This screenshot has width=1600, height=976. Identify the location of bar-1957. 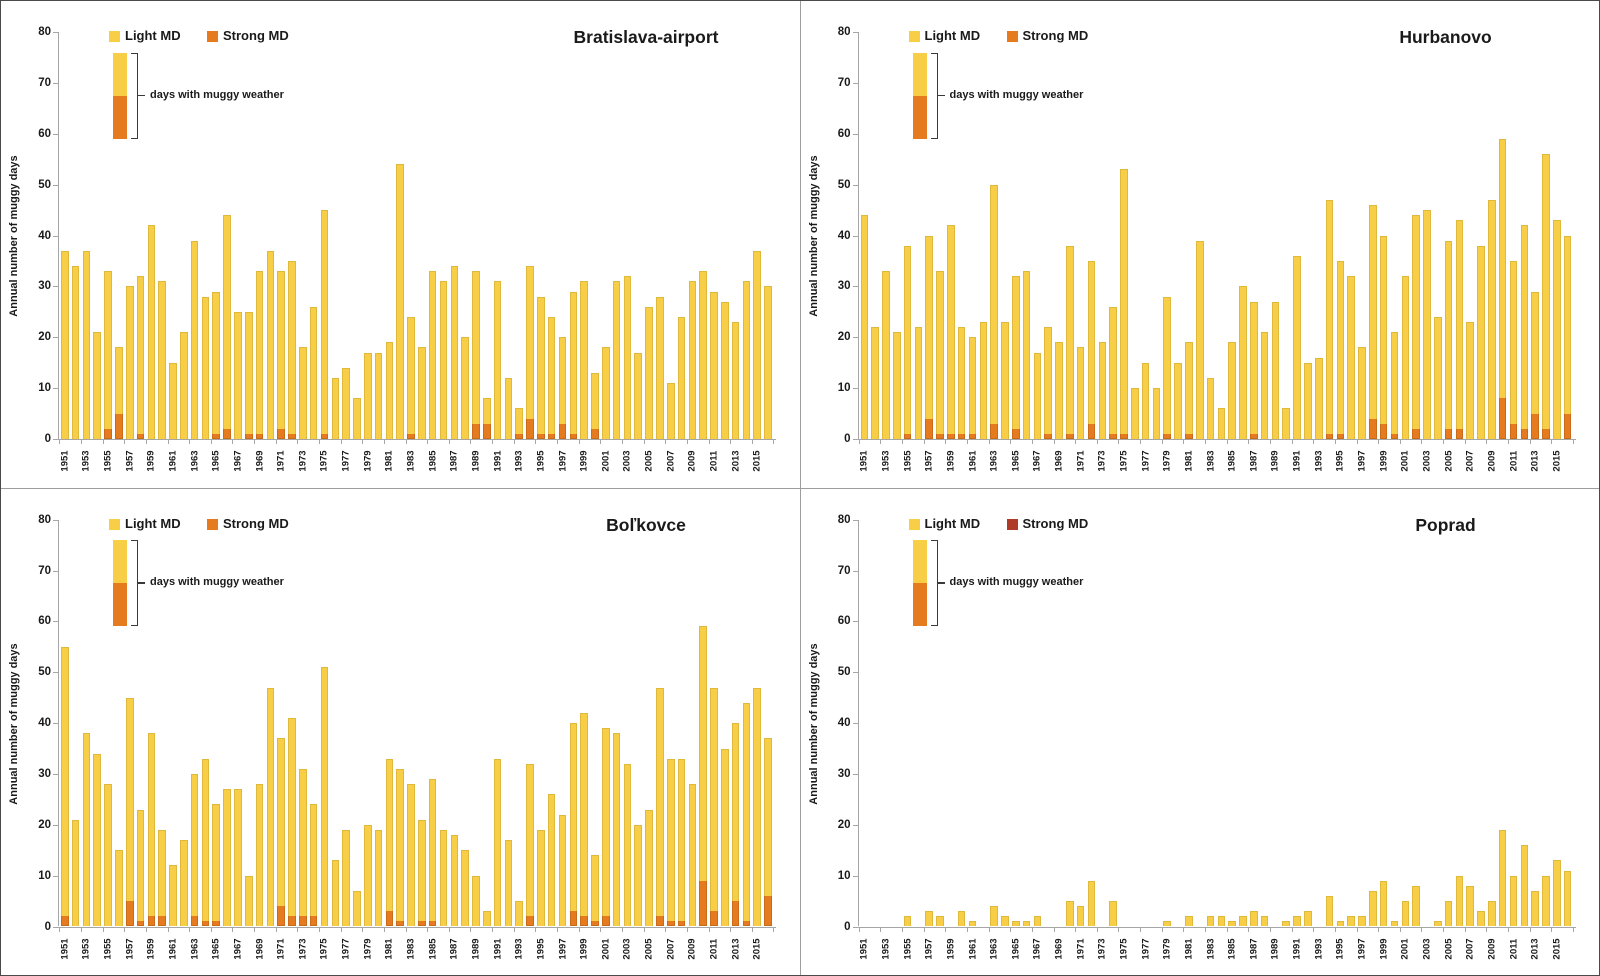
(929, 919).